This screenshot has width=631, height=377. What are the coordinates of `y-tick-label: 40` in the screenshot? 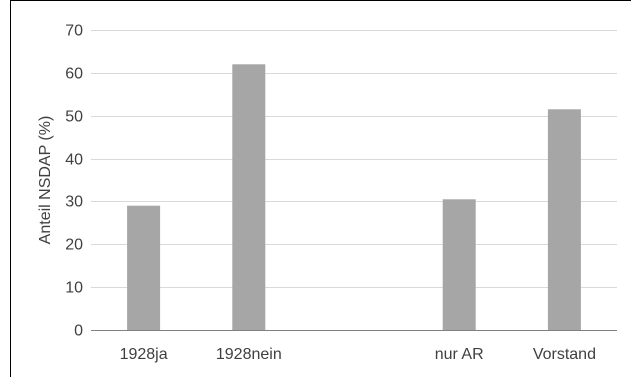 It's located at (74, 160).